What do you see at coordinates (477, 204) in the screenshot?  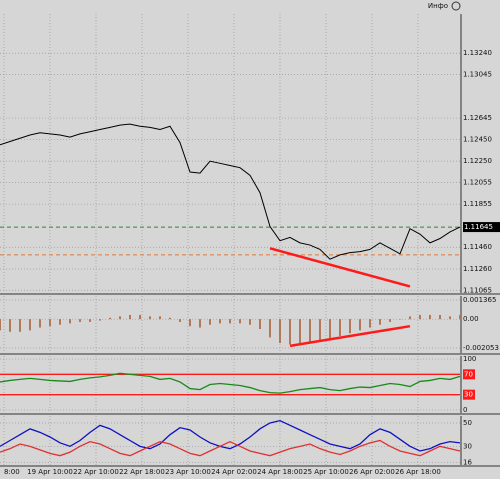 I see `y-tick-label: 1.11855` at bounding box center [477, 204].